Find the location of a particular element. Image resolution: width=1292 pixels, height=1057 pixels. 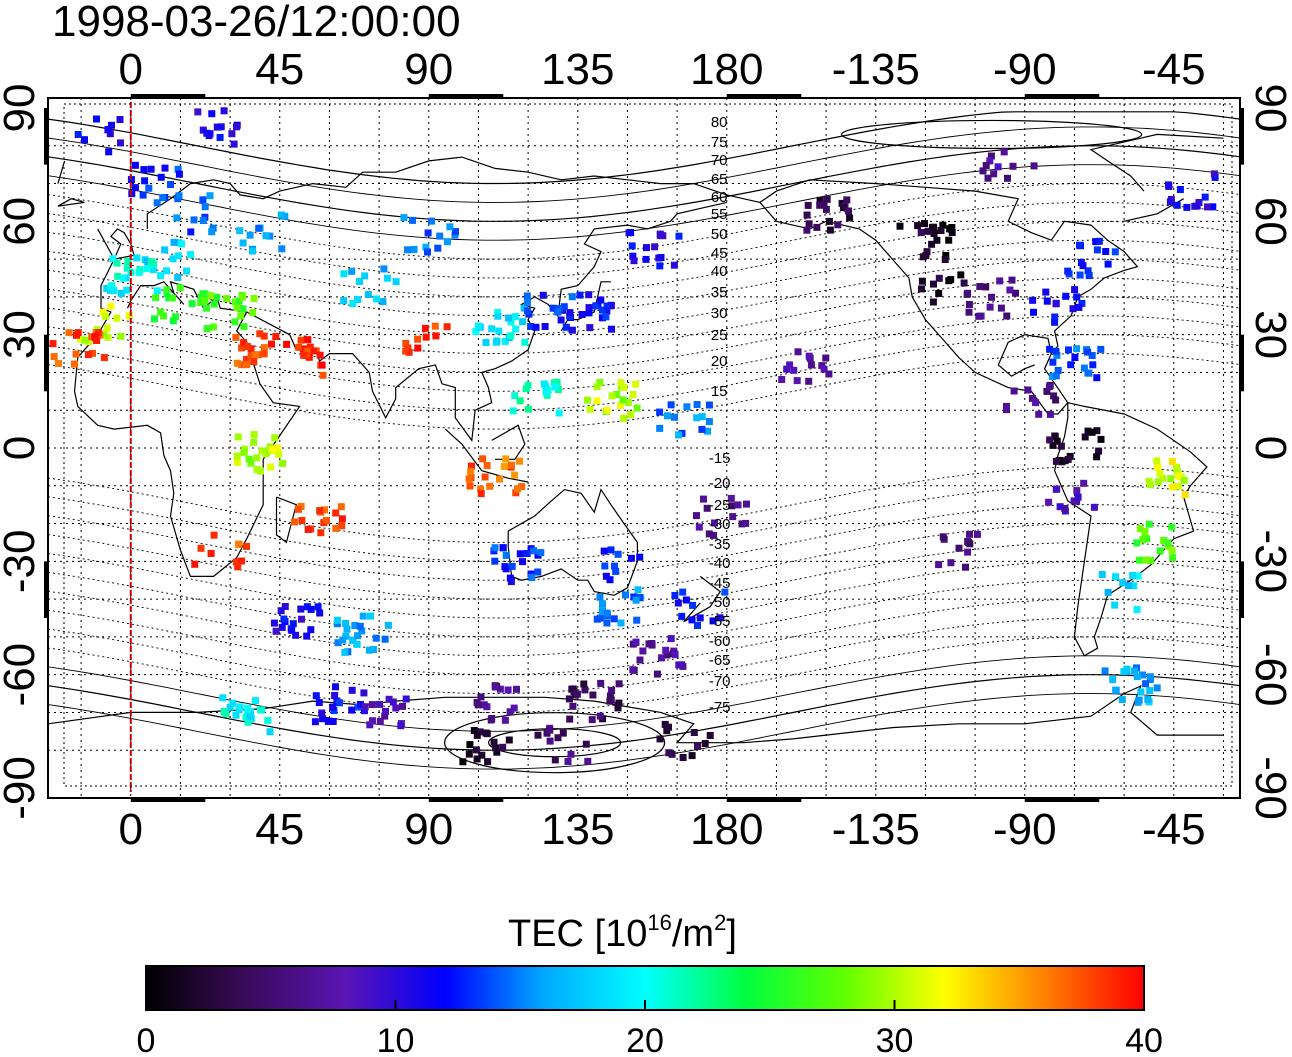

magnetic-latitude-label: 15 is located at coordinates (719, 391).